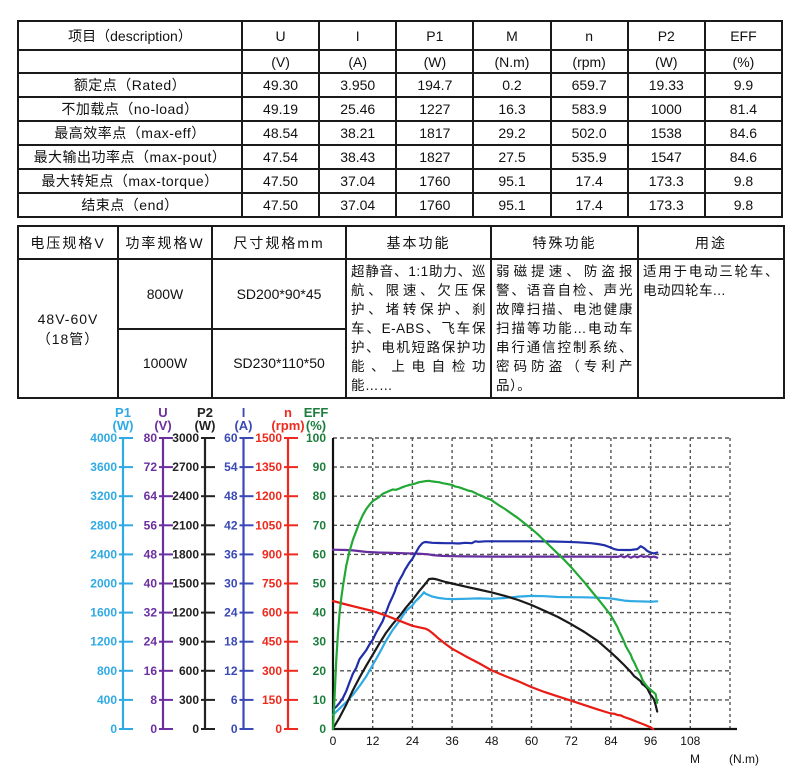 Image resolution: width=800 pixels, height=775 pixels. What do you see at coordinates (358, 109) in the screenshot?
I see `t1-cell: 25.46` at bounding box center [358, 109].